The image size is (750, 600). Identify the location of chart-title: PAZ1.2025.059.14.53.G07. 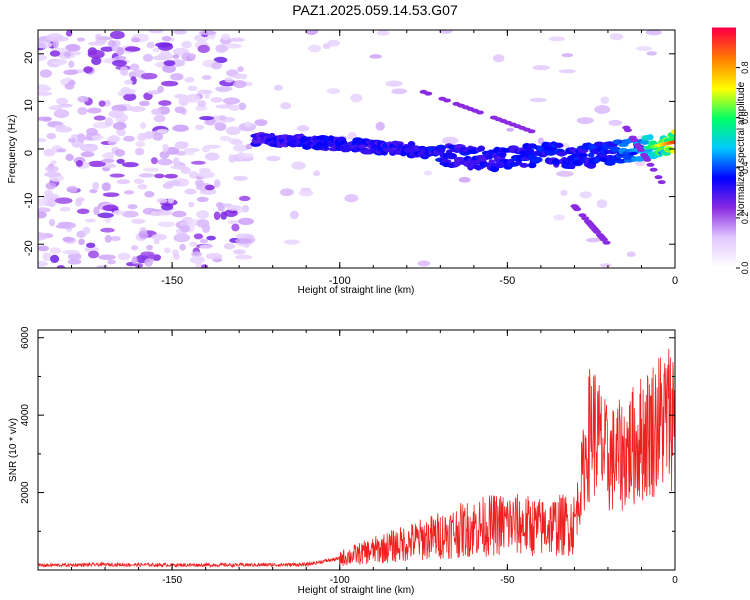
(375, 10).